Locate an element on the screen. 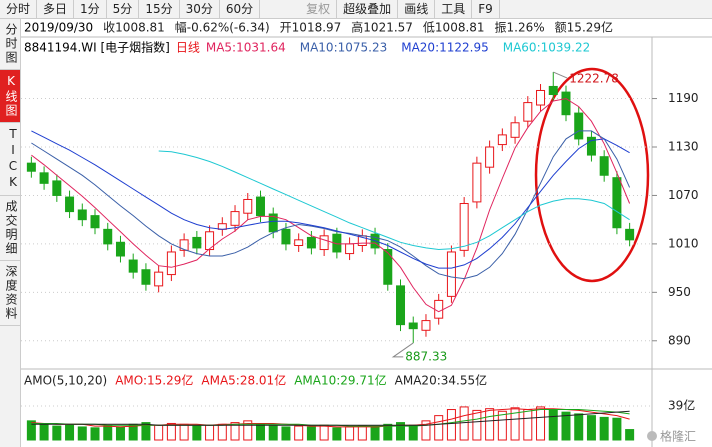 This screenshot has height=447, width=712. quote-item: 振1.26% is located at coordinates (520, 28).